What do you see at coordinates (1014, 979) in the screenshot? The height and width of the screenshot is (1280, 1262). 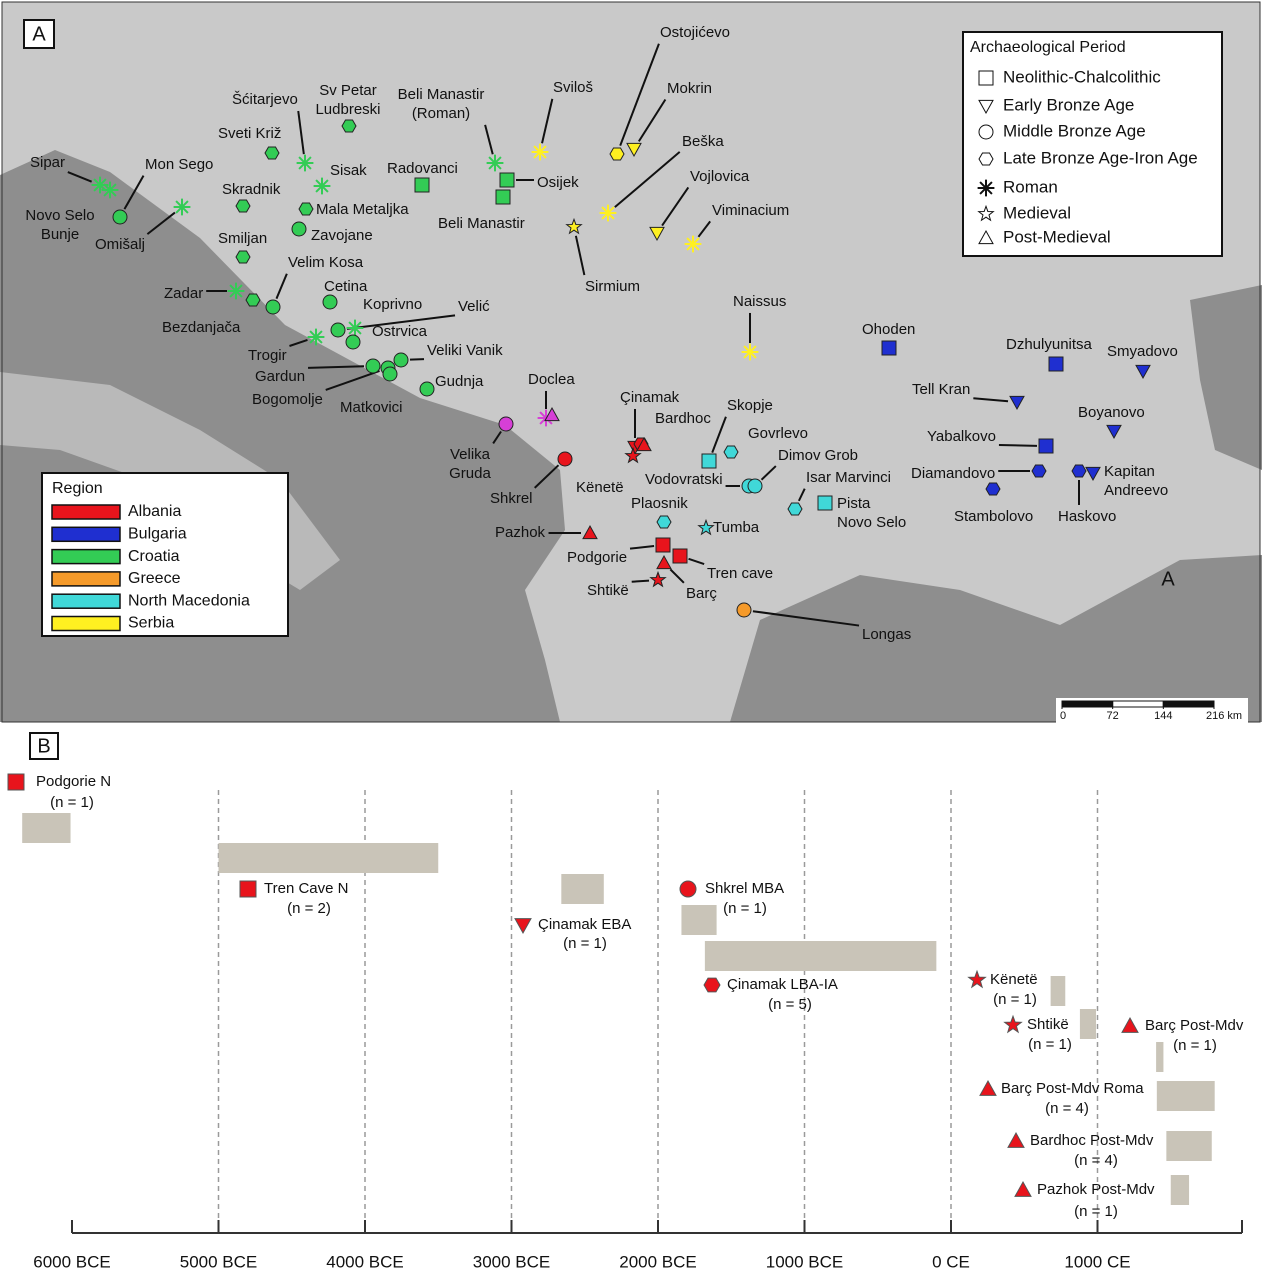 I see `sample-label: Kënetë` at bounding box center [1014, 979].